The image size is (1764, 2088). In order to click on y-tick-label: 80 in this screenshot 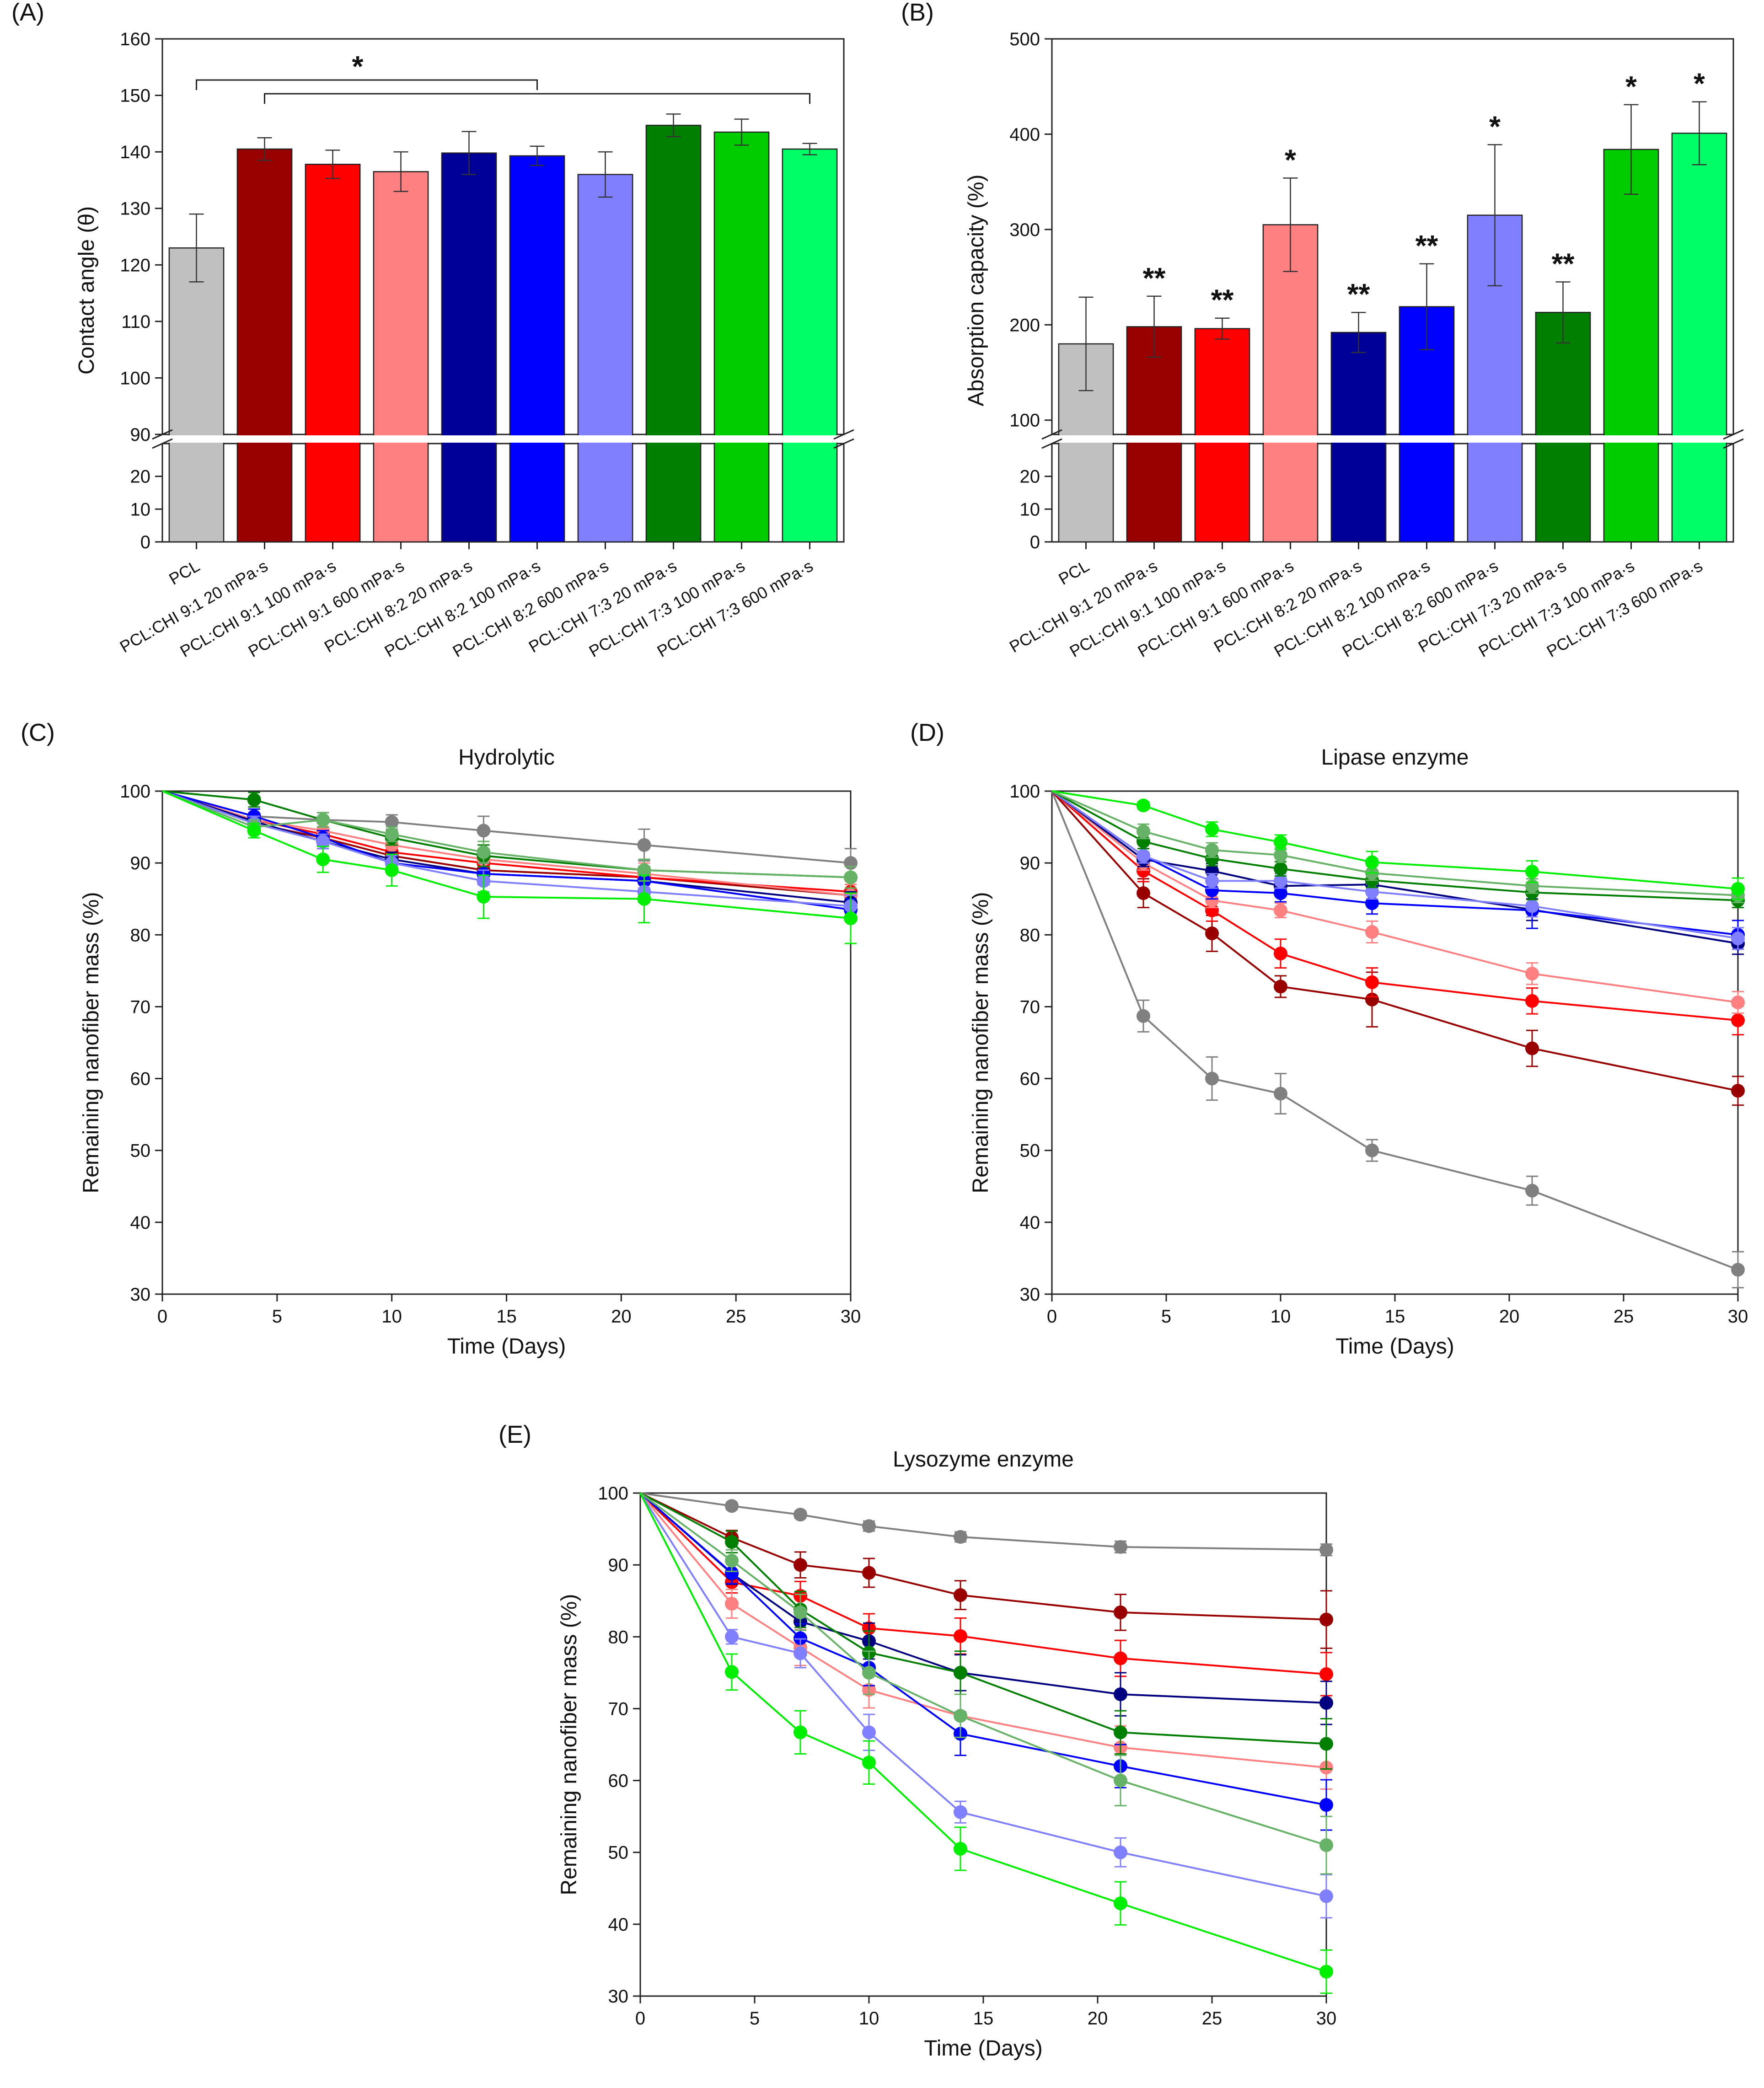, I will do `click(1030, 935)`.